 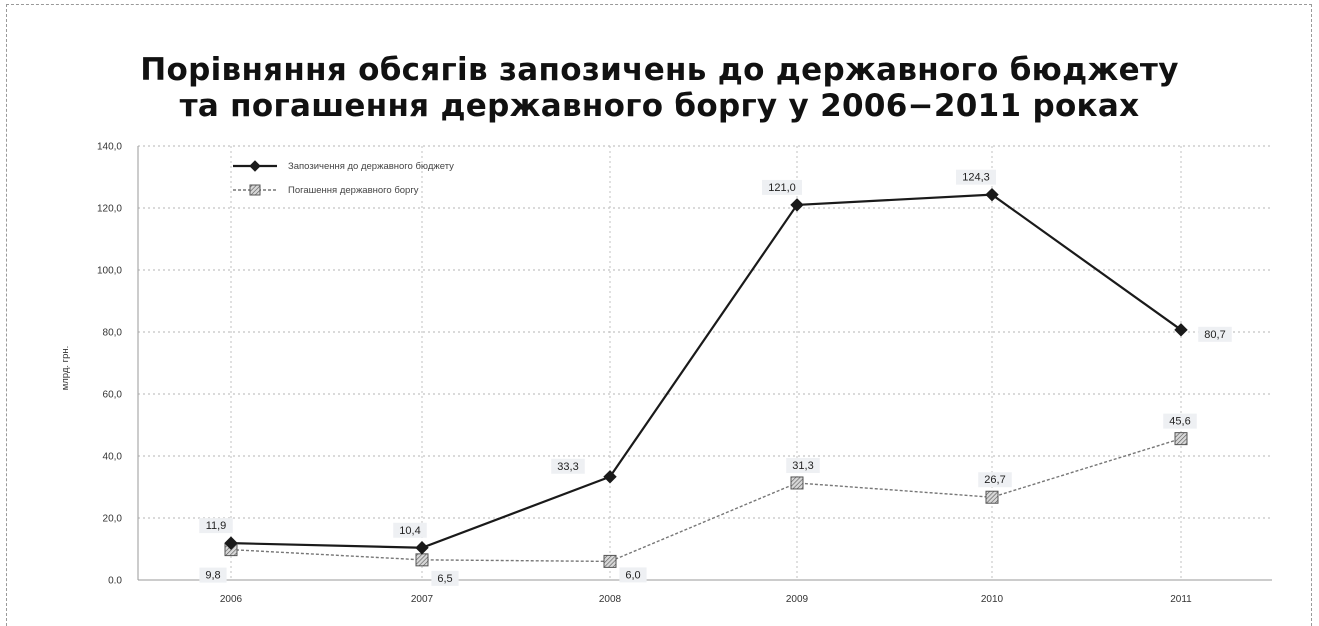 I want to click on x-tick-label: 2006, so click(x=231, y=599).